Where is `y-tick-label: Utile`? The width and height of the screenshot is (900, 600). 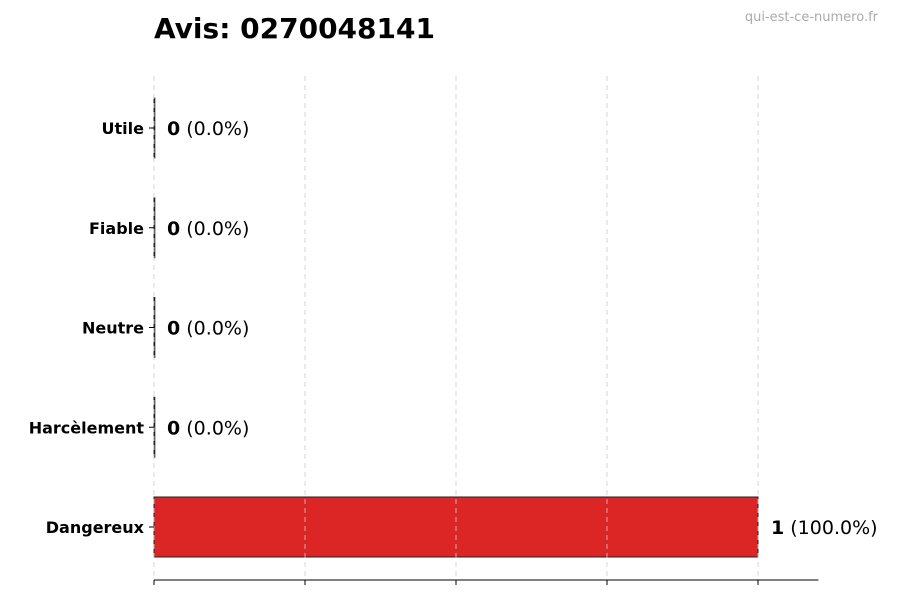
y-tick-label: Utile is located at coordinates (123, 128).